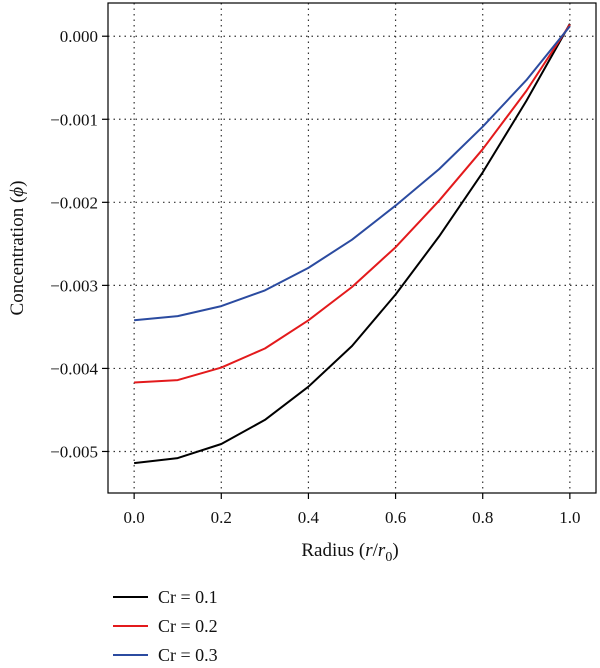  Describe the element at coordinates (74, 119) in the screenshot. I see `y-tick-label: −0.001` at that location.